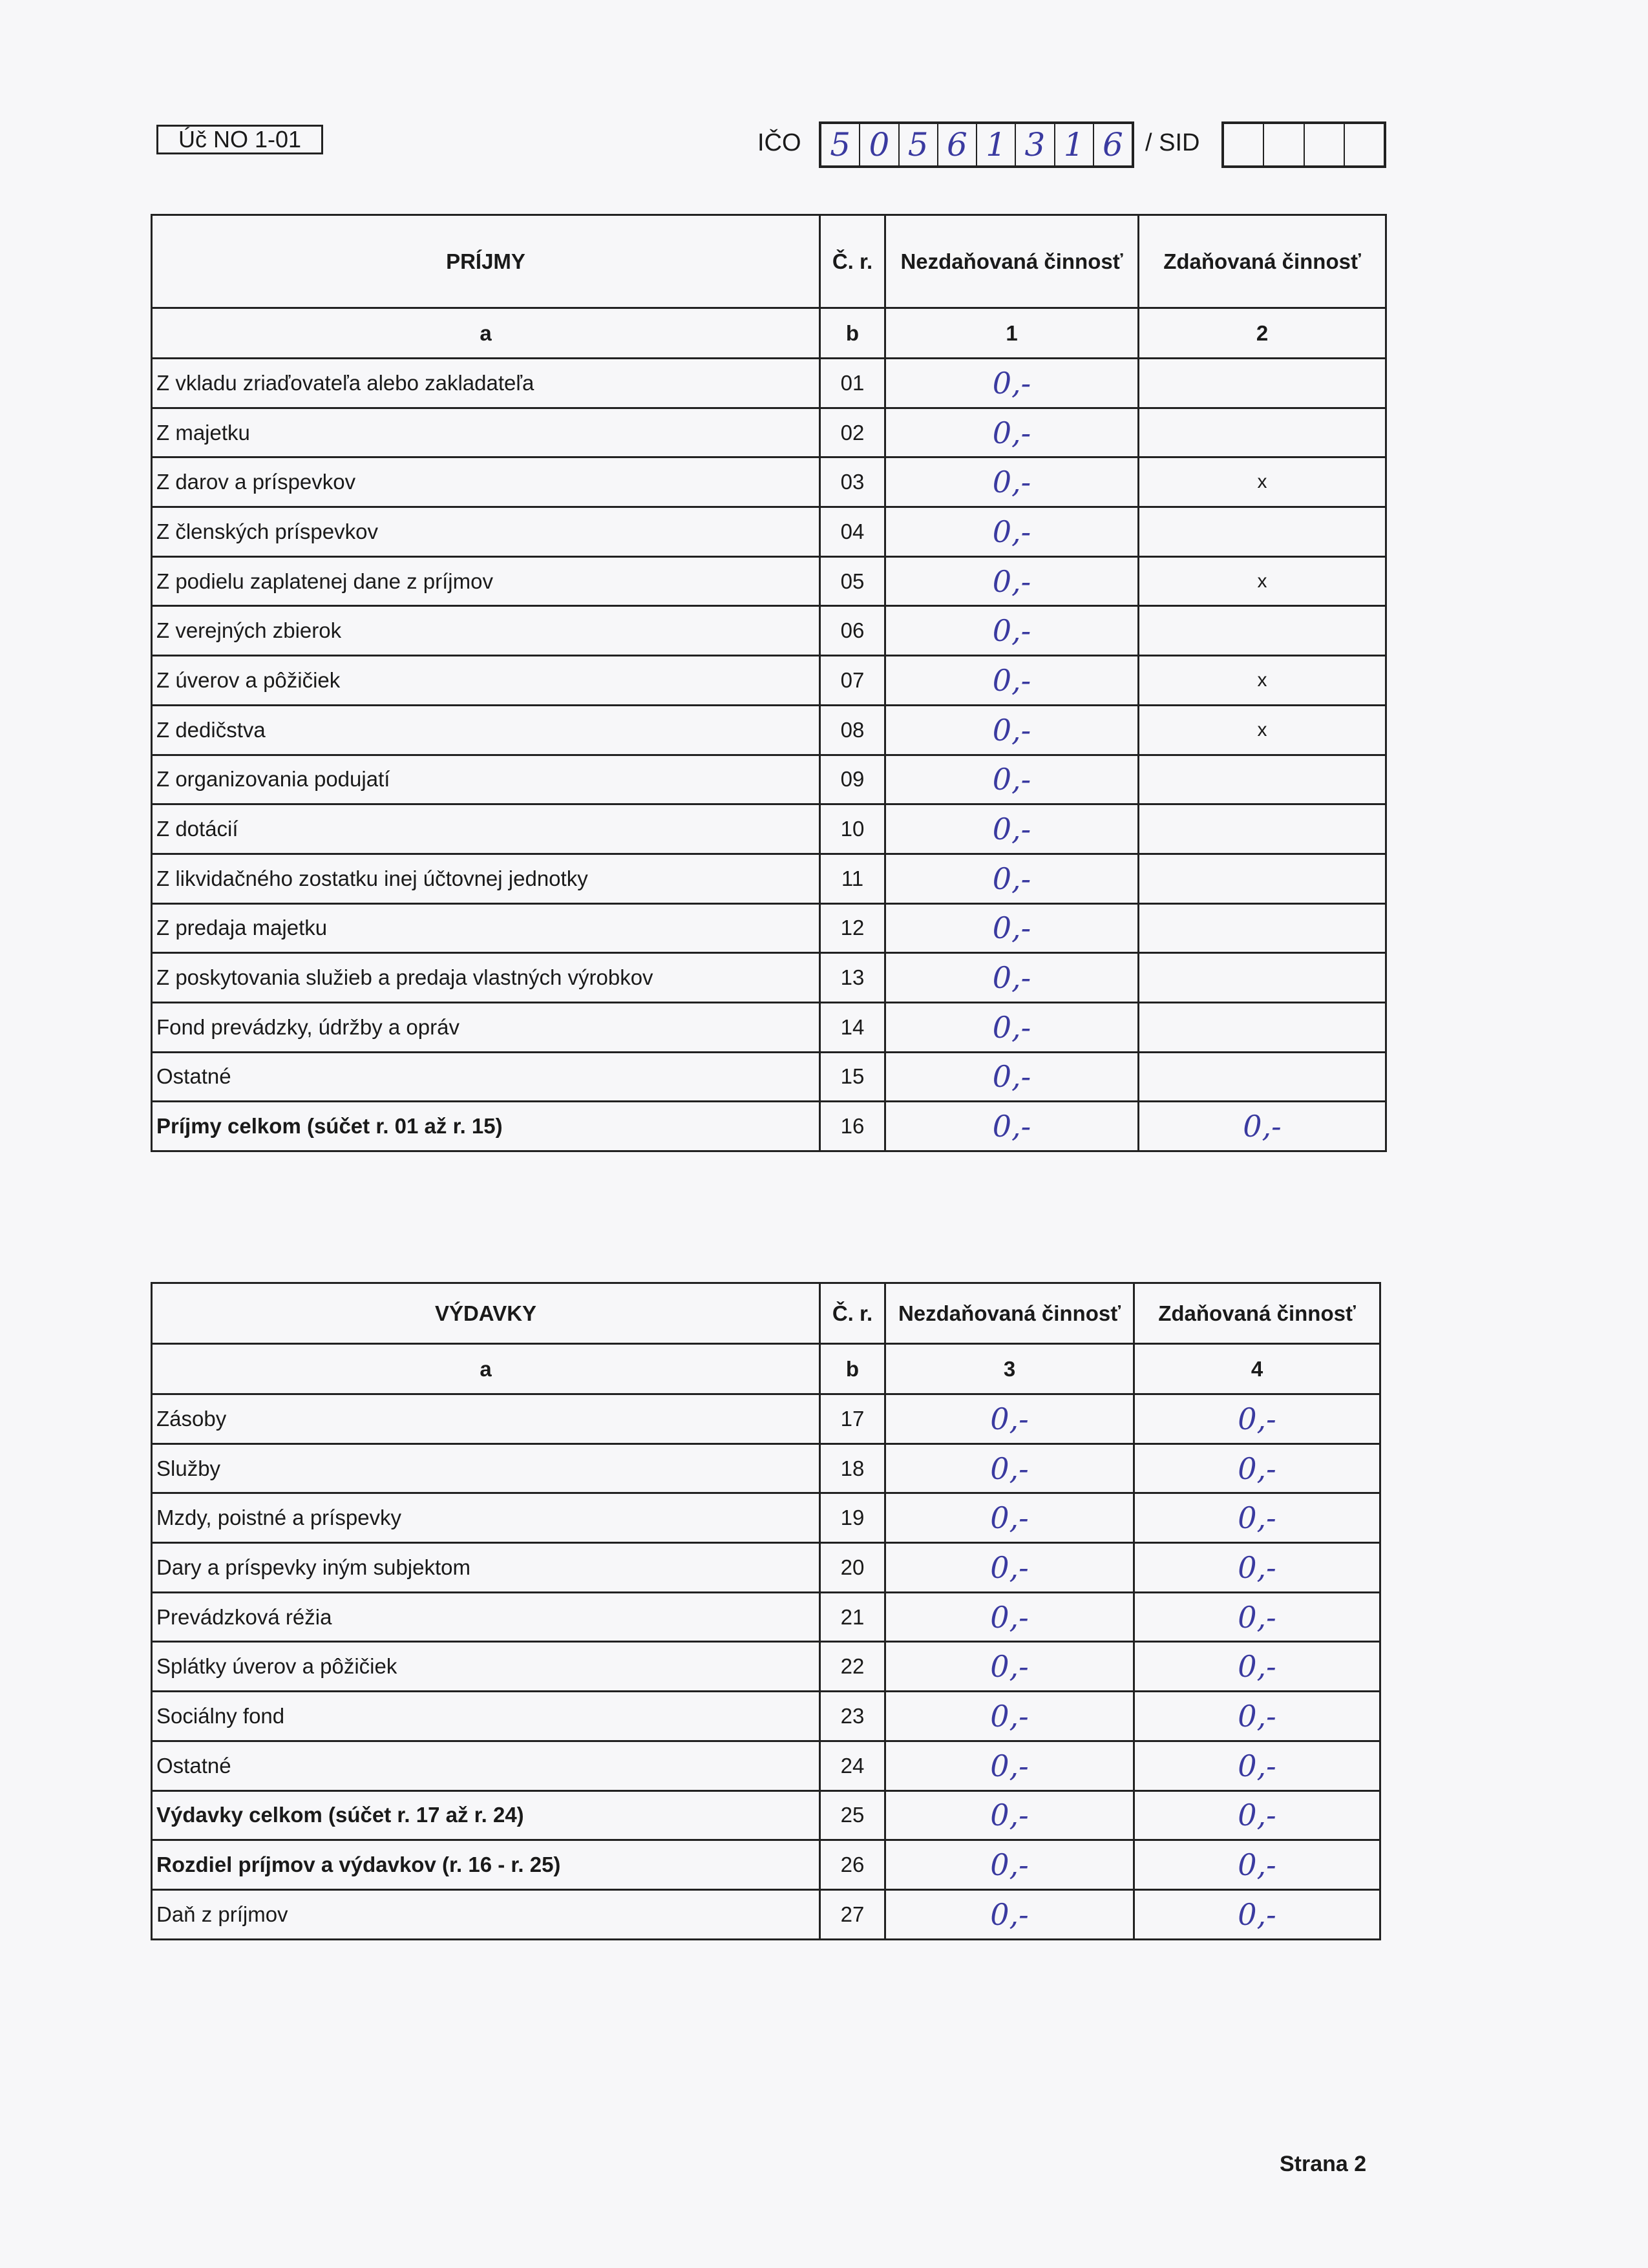  I want to click on expenses-subheader-row: a b 3 4, so click(766, 1369).